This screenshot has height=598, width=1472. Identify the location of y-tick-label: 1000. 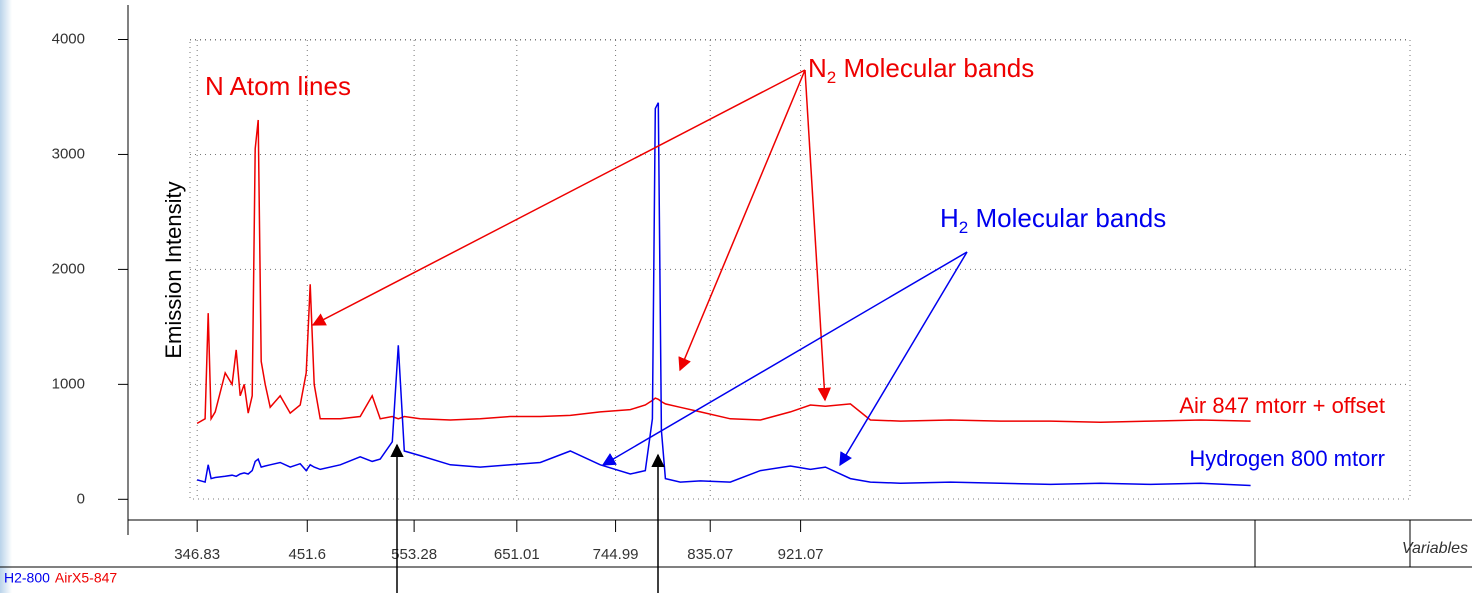
(68, 383).